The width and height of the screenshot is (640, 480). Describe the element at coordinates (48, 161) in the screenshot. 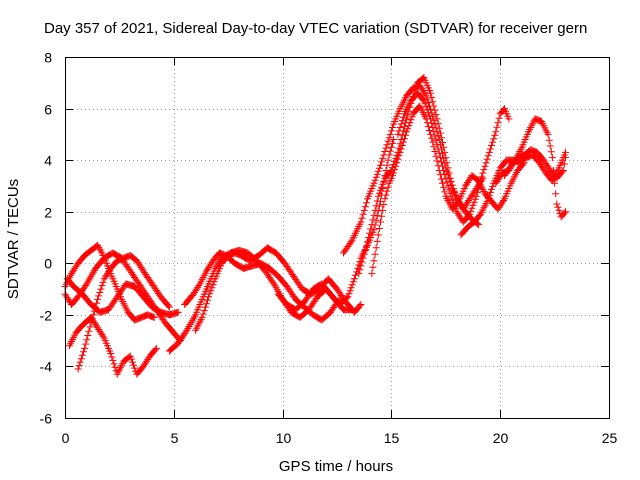

I see `y-tick-label: 4` at that location.